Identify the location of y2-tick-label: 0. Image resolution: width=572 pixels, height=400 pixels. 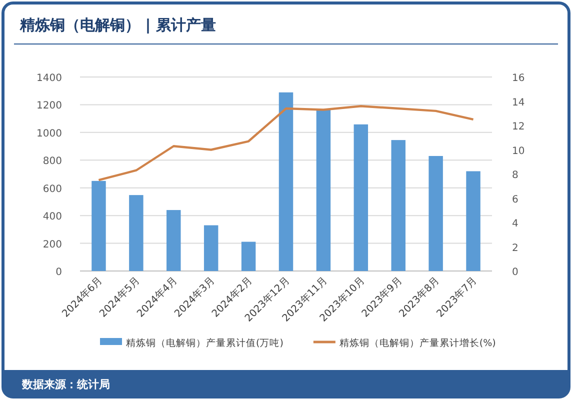
(515, 272).